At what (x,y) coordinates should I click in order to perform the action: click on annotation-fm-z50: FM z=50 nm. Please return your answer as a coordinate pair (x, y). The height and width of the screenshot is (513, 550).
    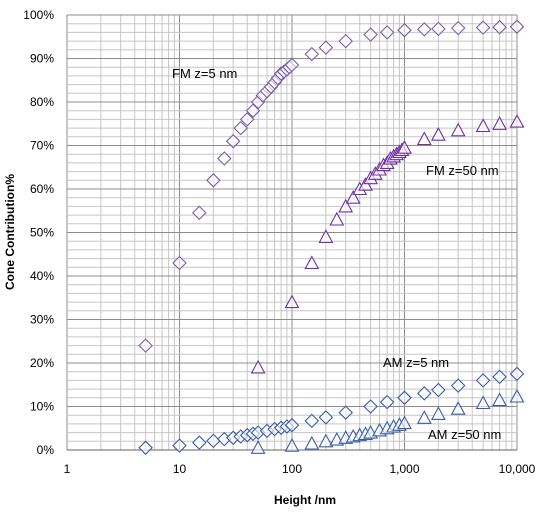
    Looking at the image, I should click on (462, 170).